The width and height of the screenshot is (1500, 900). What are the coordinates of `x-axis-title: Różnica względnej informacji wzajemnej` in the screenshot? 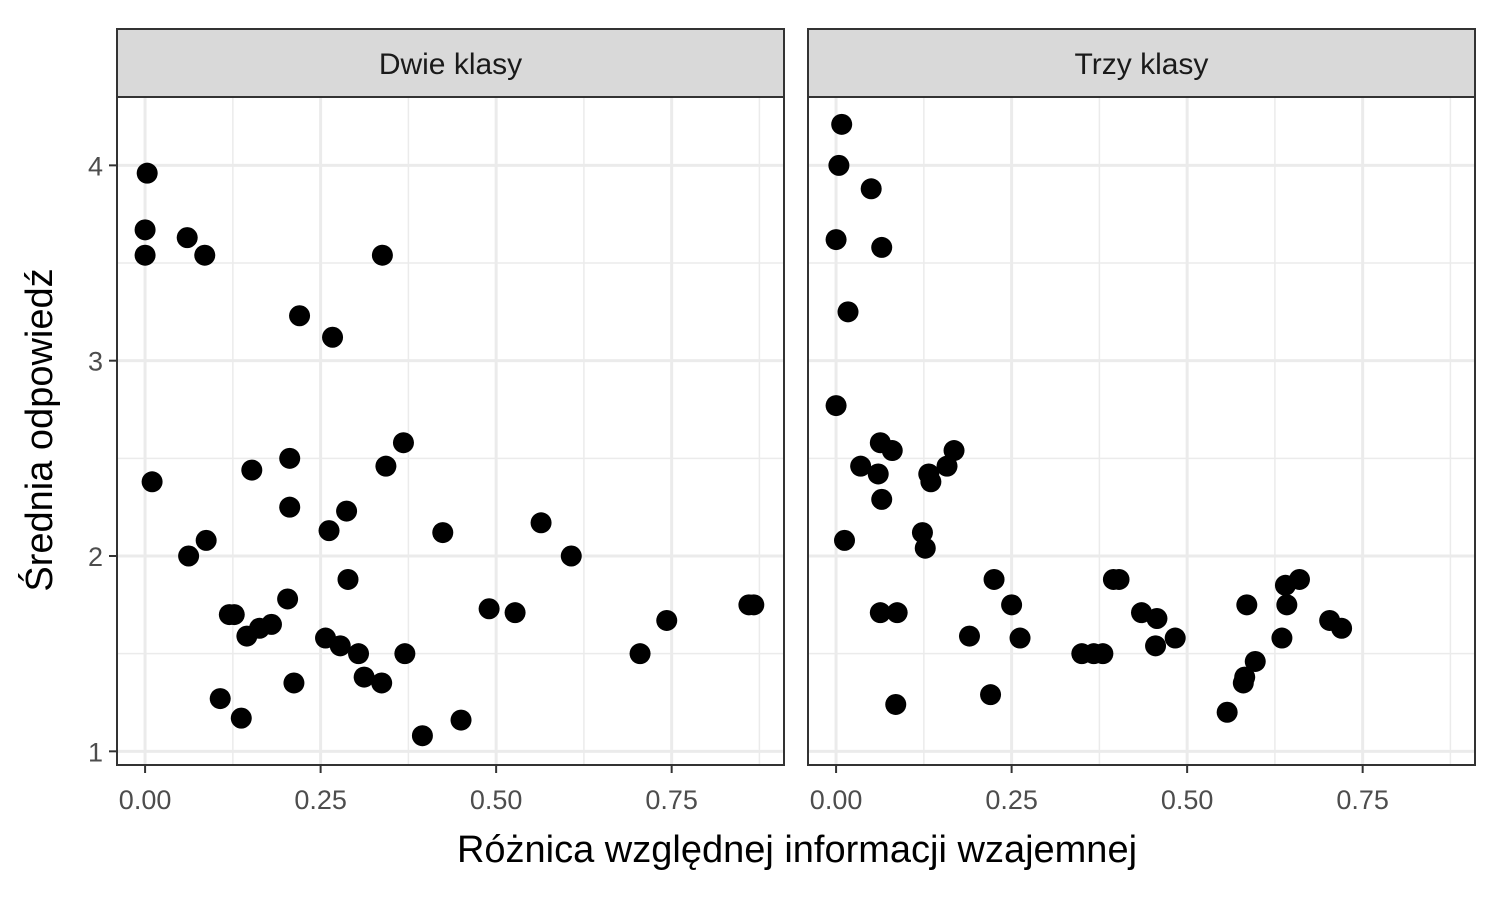 It's located at (797, 850).